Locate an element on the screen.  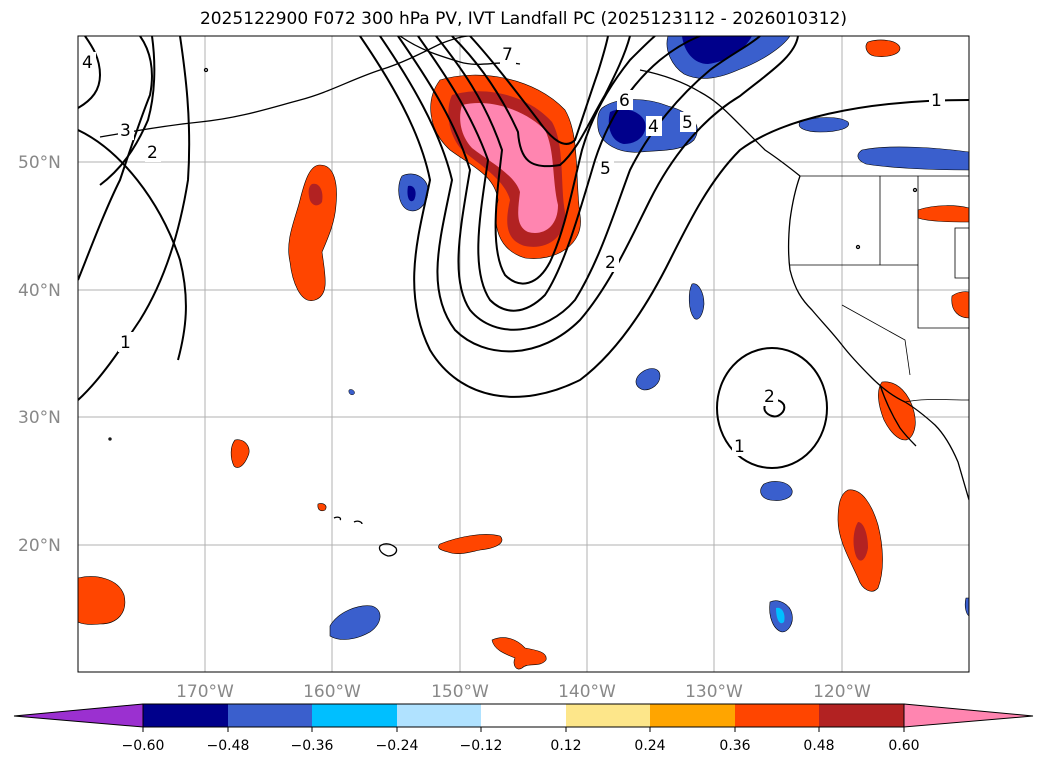
colorbar-tick-label: 0.48 is located at coordinates (818, 746).